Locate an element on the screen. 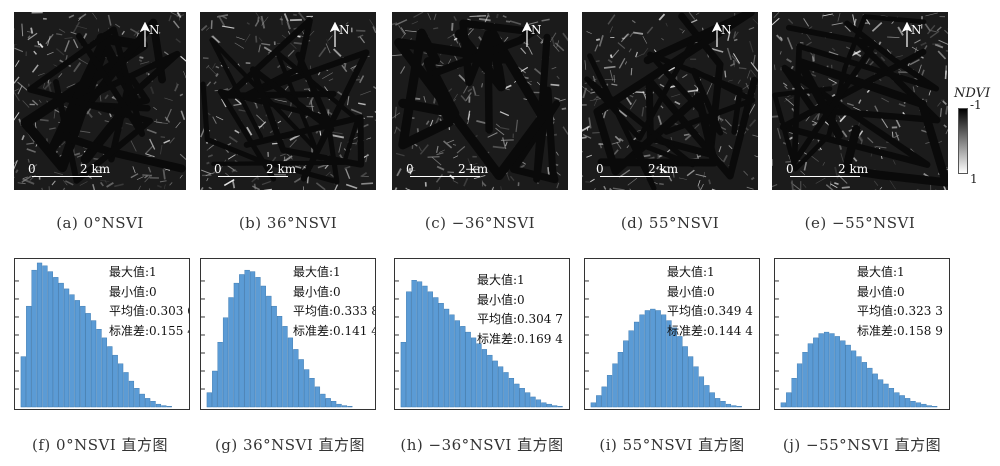 This screenshot has width=1000, height=466. north-arrow: N is located at coordinates (533, 36).